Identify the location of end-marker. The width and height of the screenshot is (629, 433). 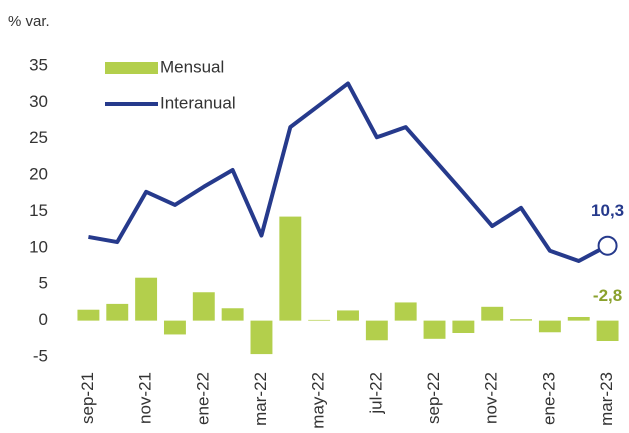
(607, 245).